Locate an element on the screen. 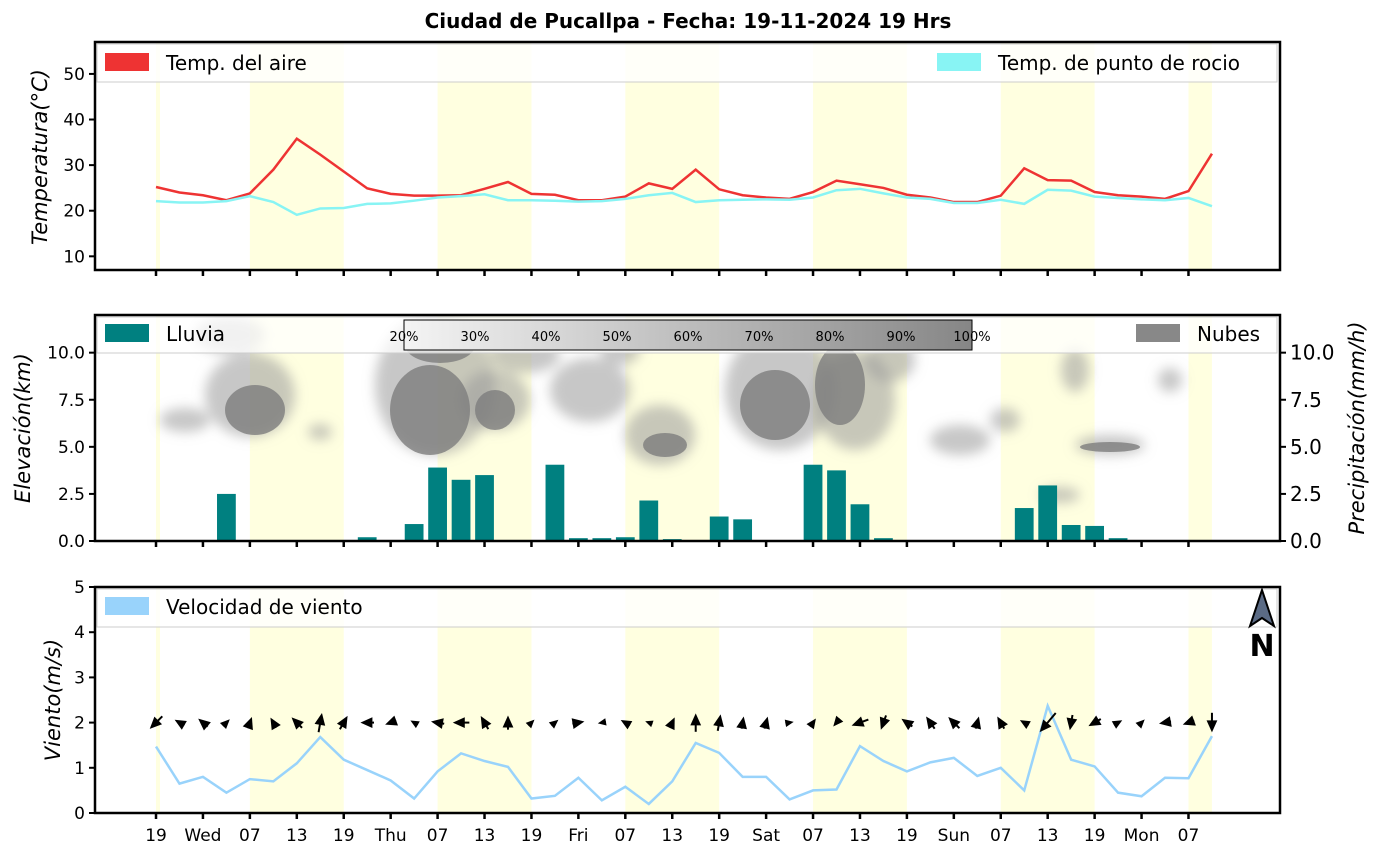 The width and height of the screenshot is (1382, 854). y-tick-label: 10 is located at coordinates (74, 257).